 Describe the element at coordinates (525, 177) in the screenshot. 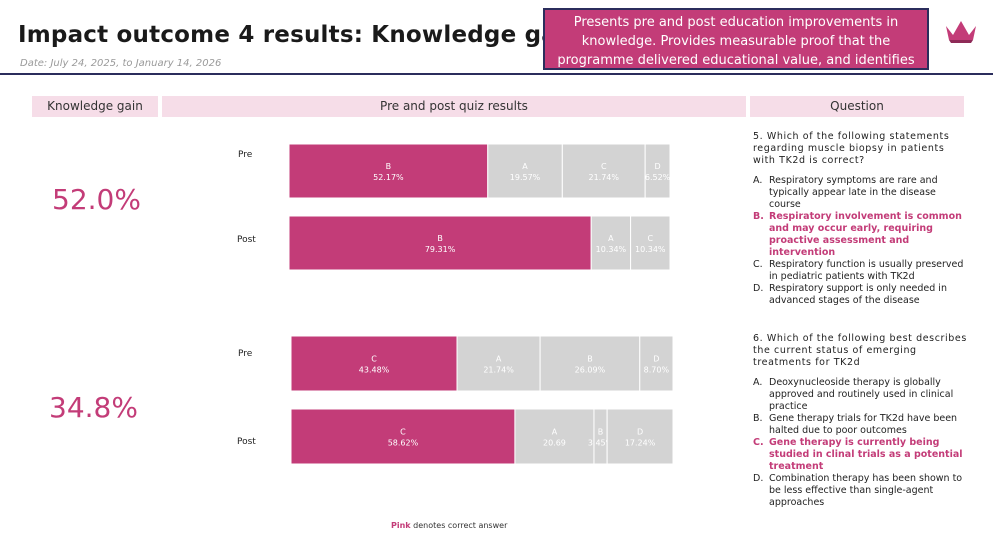

I see `segment-value-label: 19.57%` at that location.